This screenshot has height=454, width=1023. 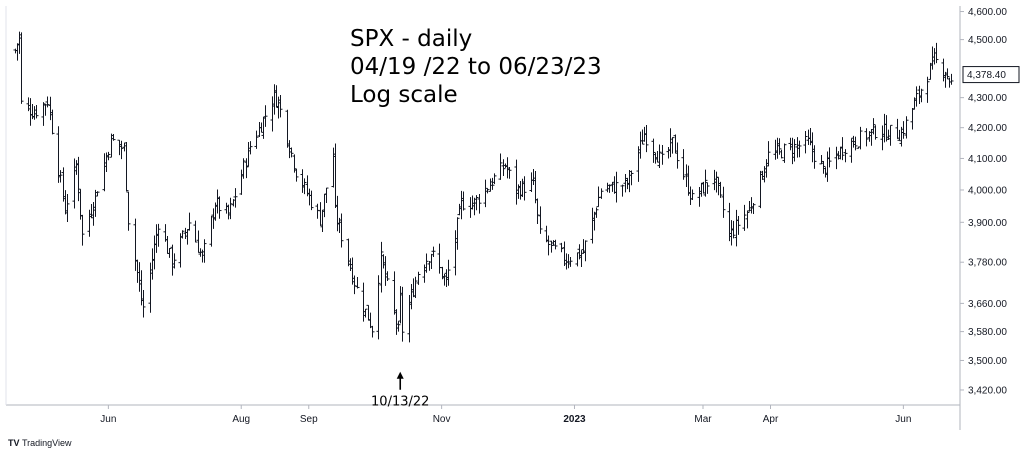 What do you see at coordinates (40, 443) in the screenshot?
I see `tradingview-logo: TV TradingView` at bounding box center [40, 443].